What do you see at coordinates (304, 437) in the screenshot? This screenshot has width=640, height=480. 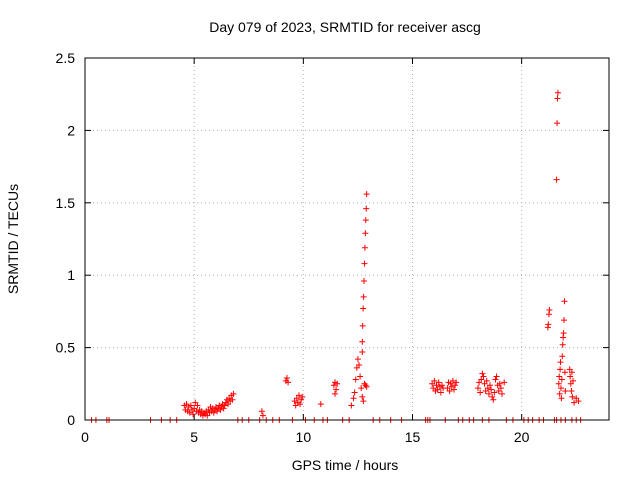 I see `x-tick-label: 10` at bounding box center [304, 437].